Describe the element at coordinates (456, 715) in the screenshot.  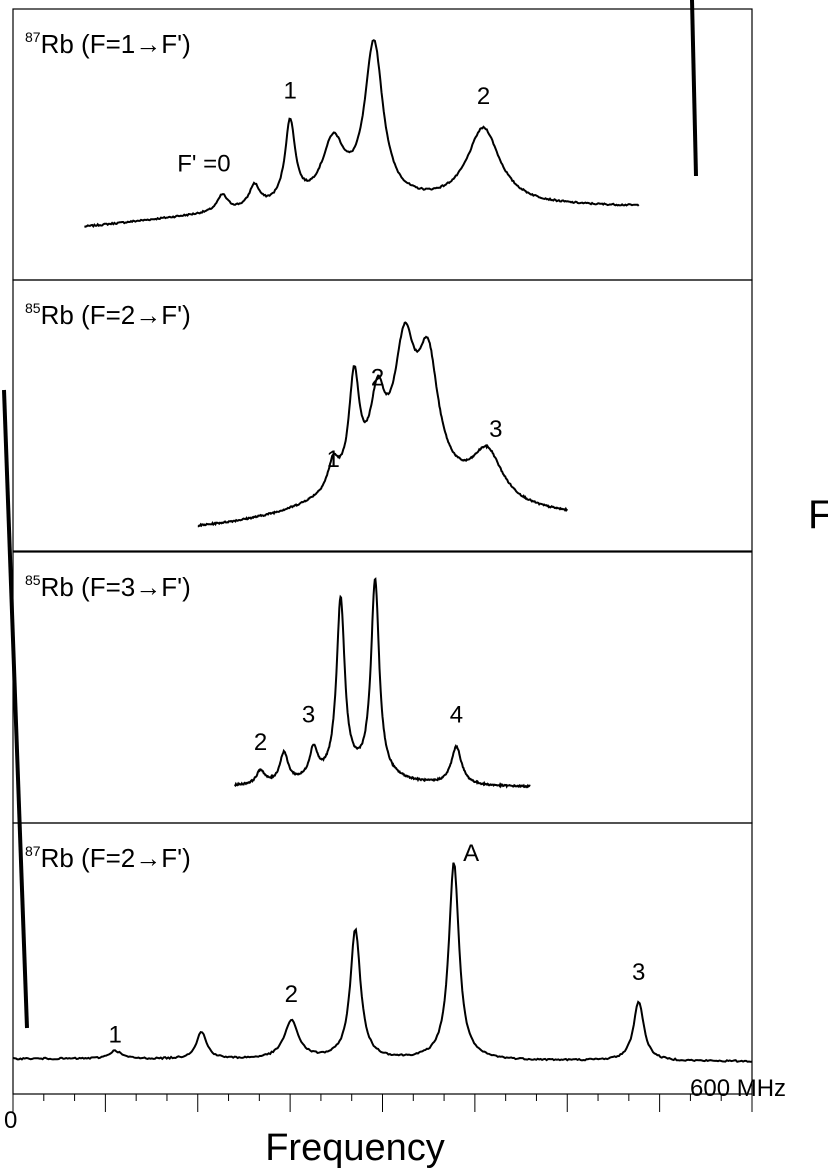
I see `peak-label: 4` at that location.